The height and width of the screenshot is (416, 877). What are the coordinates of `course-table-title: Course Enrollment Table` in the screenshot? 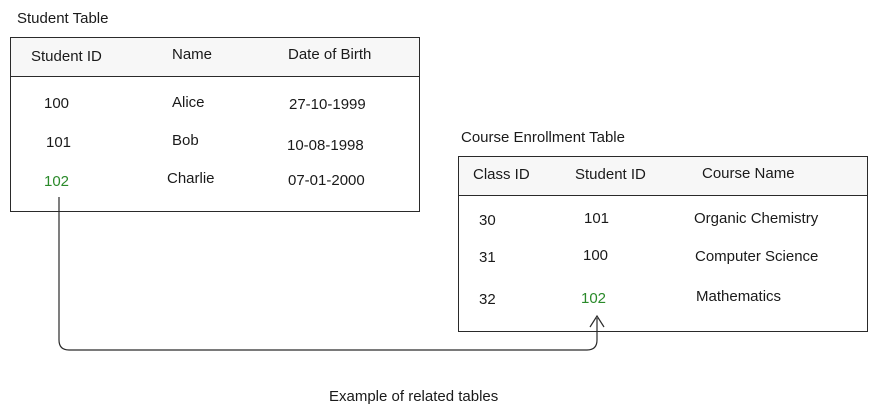 It's located at (543, 137).